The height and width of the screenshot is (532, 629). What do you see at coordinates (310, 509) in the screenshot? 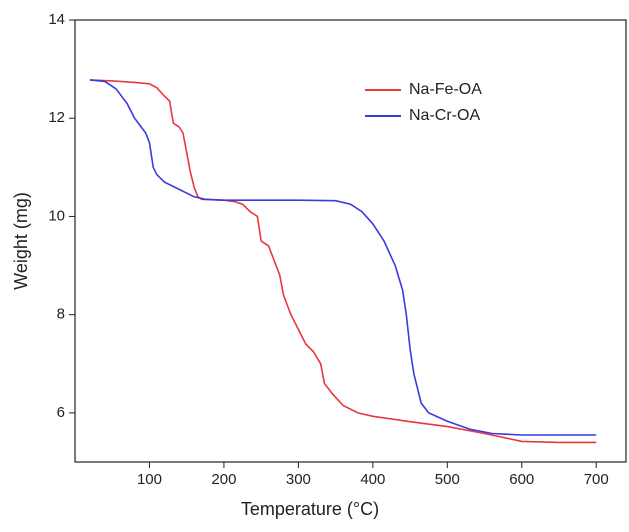
I see `x-axis-label: Temperature (°C)` at bounding box center [310, 509].